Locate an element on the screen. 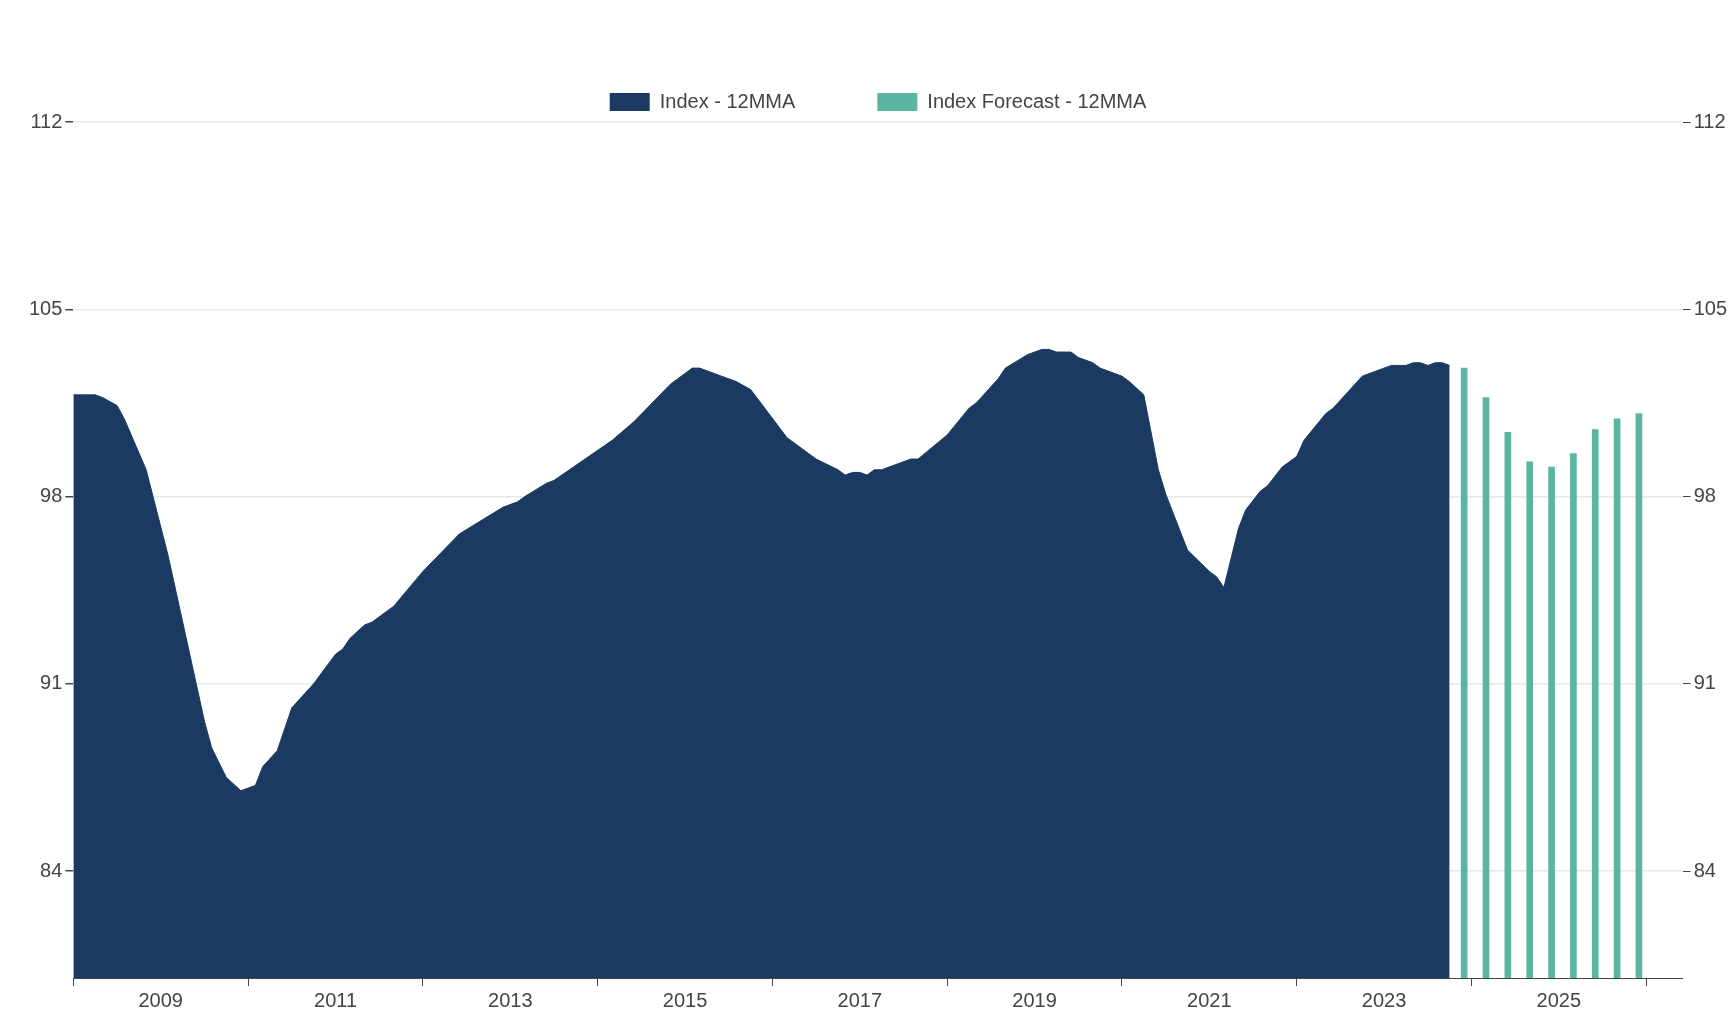  y-tick-label: 112 is located at coordinates (1709, 120).